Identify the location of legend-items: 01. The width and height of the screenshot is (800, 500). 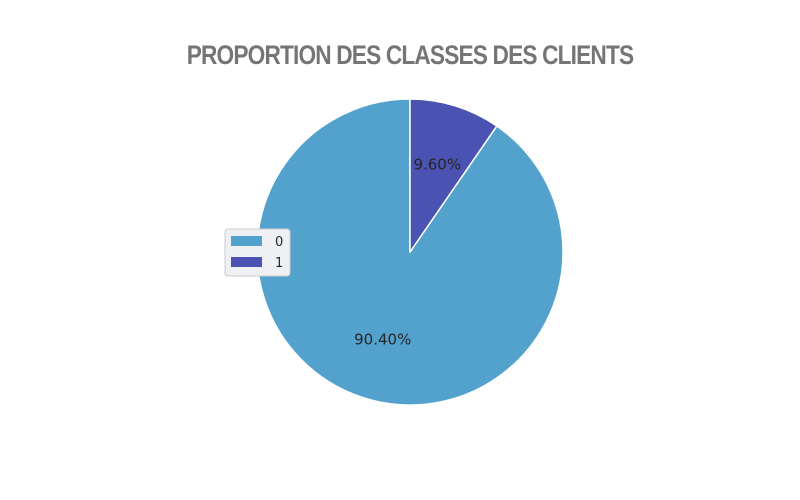
(257, 253).